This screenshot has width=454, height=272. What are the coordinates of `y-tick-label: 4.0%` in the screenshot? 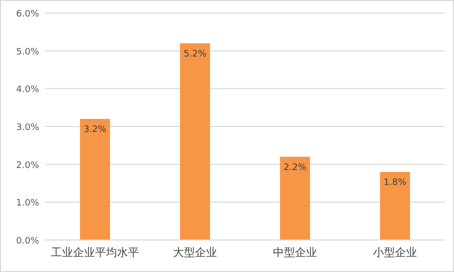 It's located at (28, 90).